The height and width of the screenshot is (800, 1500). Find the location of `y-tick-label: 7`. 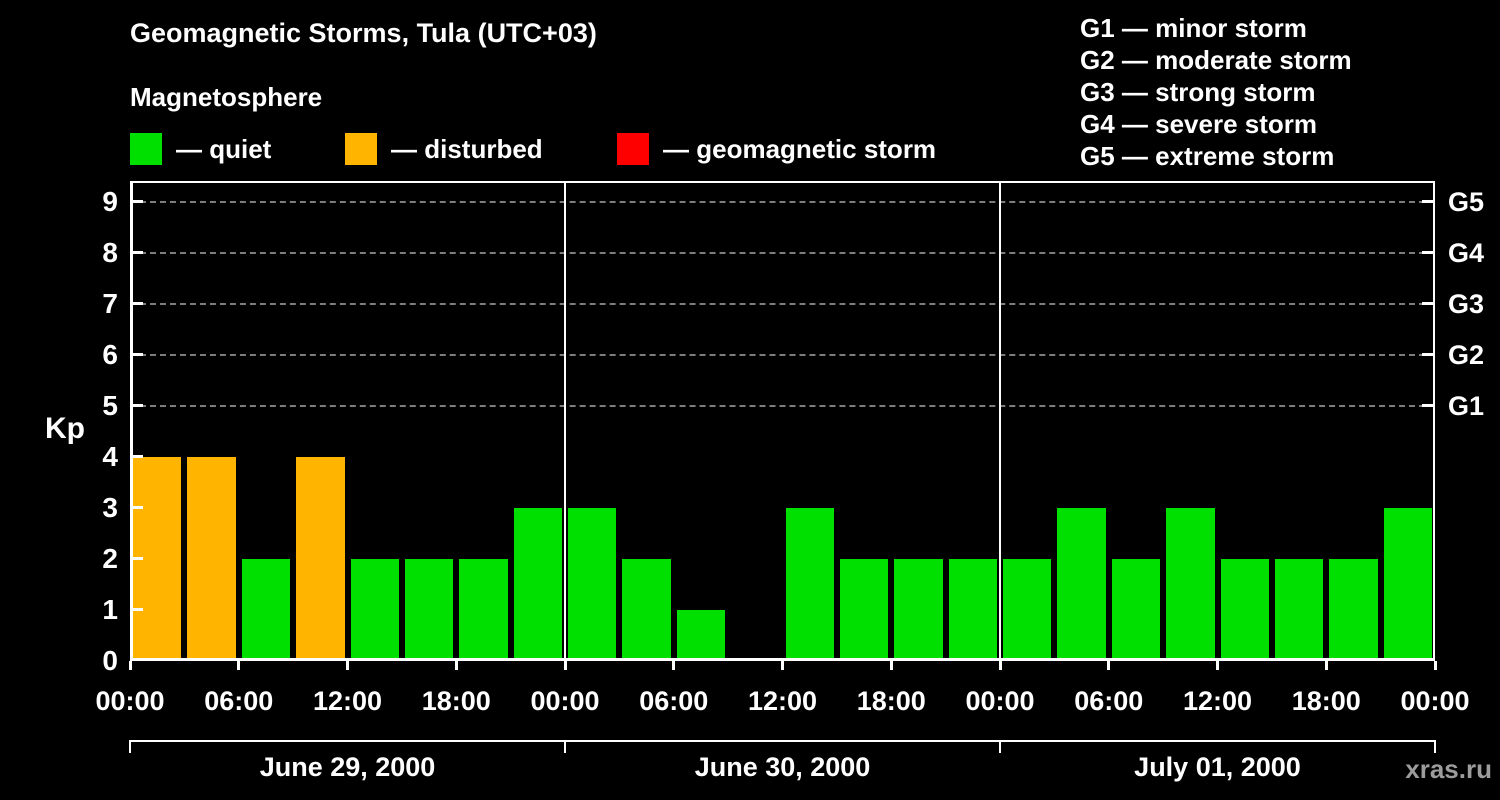

y-tick-label: 7 is located at coordinates (110, 303).